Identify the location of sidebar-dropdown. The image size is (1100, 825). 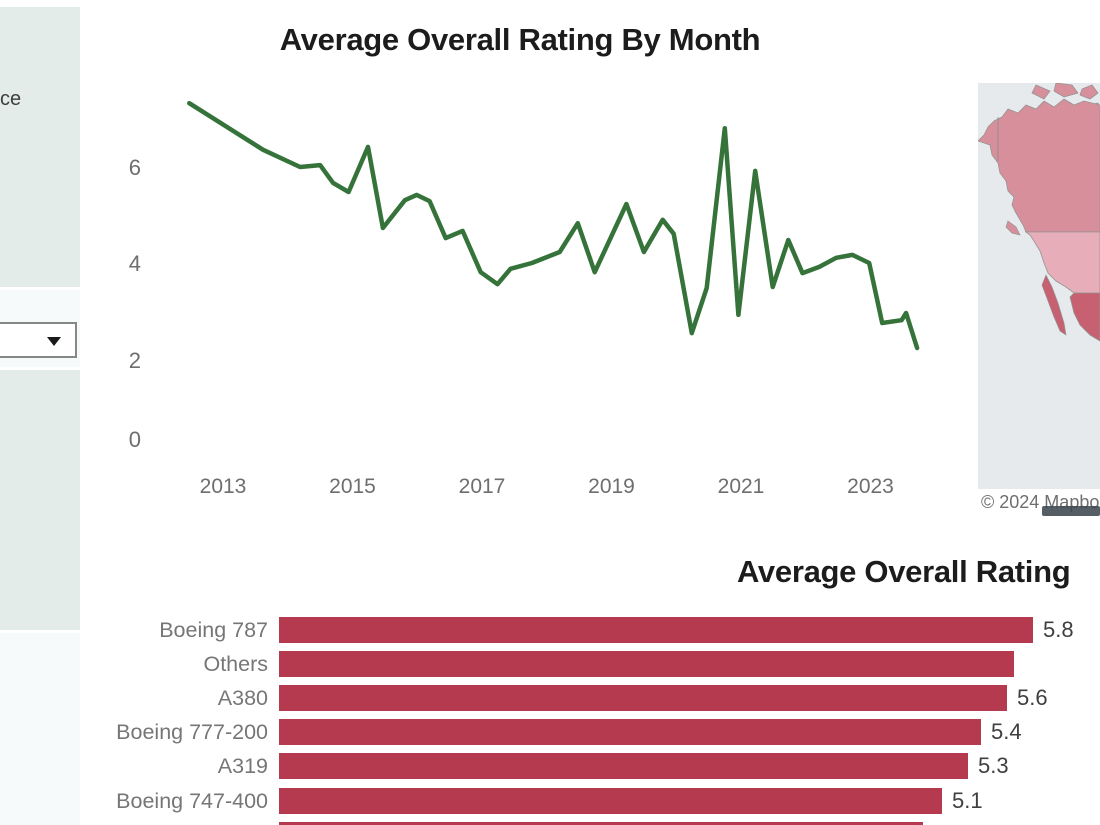
(38, 340).